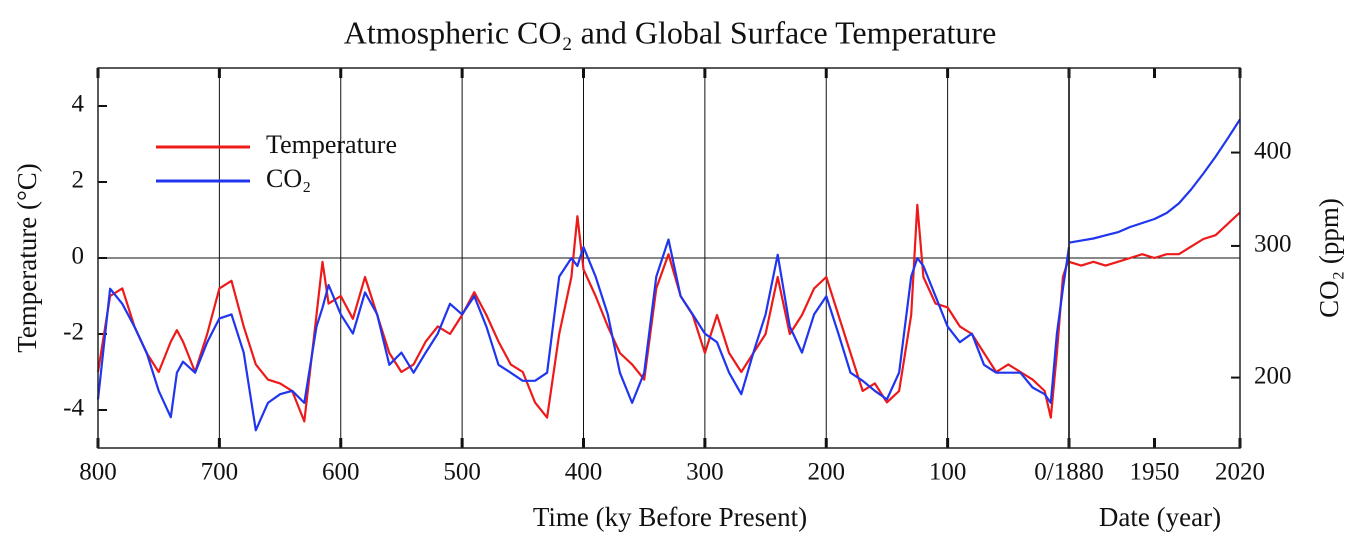  I want to click on x-tick-label: 300, so click(705, 472).